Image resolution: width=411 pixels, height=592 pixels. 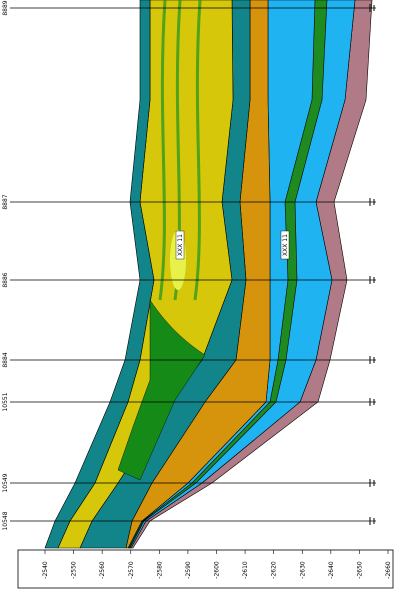 I want to click on axis-tick-label: -2640, so click(x=331, y=570).